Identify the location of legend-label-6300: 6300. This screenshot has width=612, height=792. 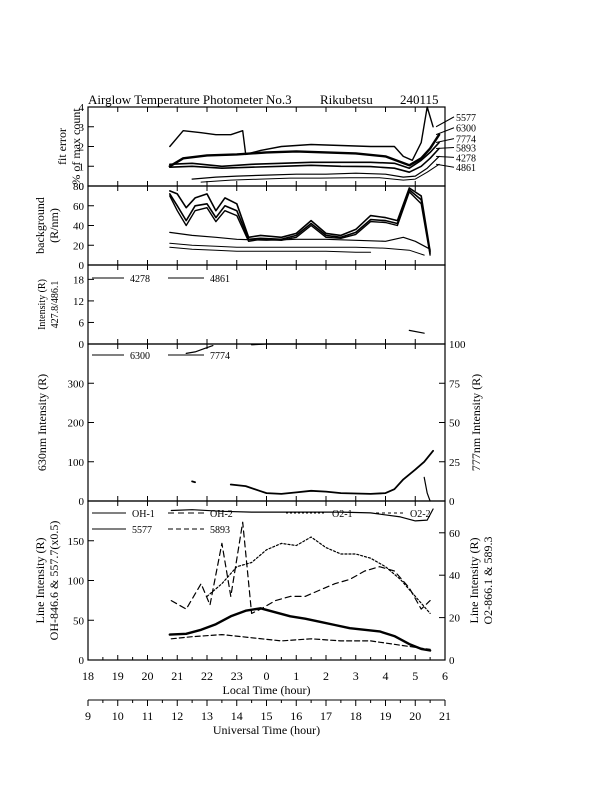
(140, 356).